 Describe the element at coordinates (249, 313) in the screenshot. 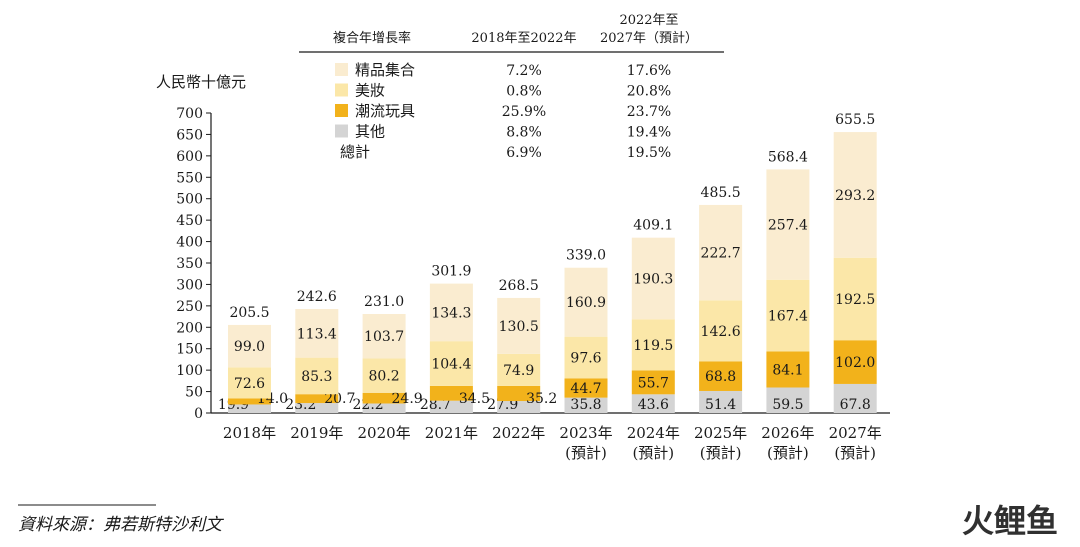

I see `bar-total-label: 205.5` at that location.